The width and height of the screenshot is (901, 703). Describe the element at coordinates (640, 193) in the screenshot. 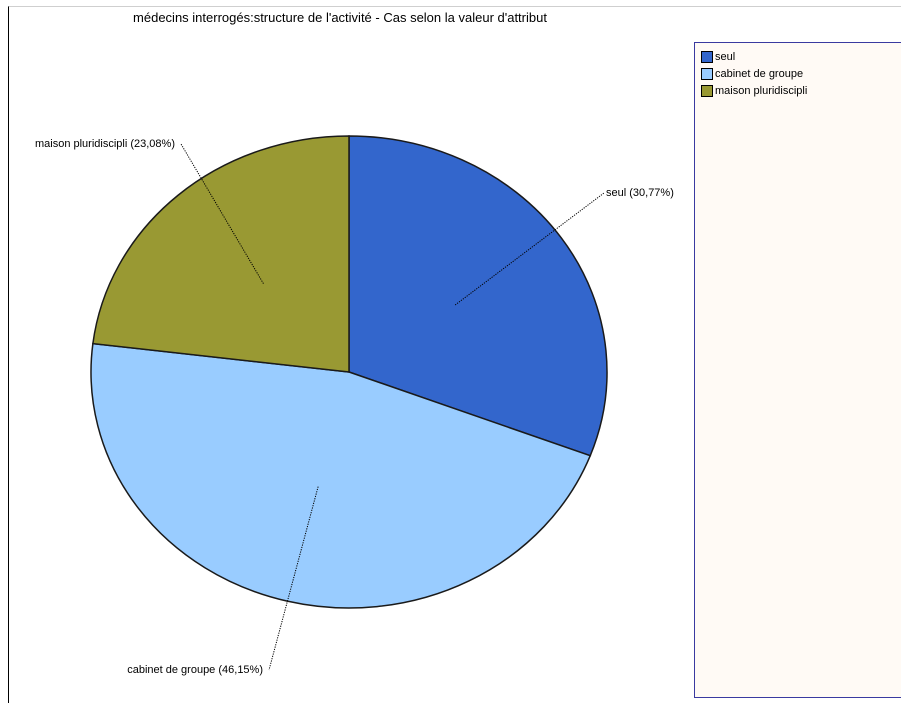

I see `slice-label-seul: seul (30,77%)` at that location.